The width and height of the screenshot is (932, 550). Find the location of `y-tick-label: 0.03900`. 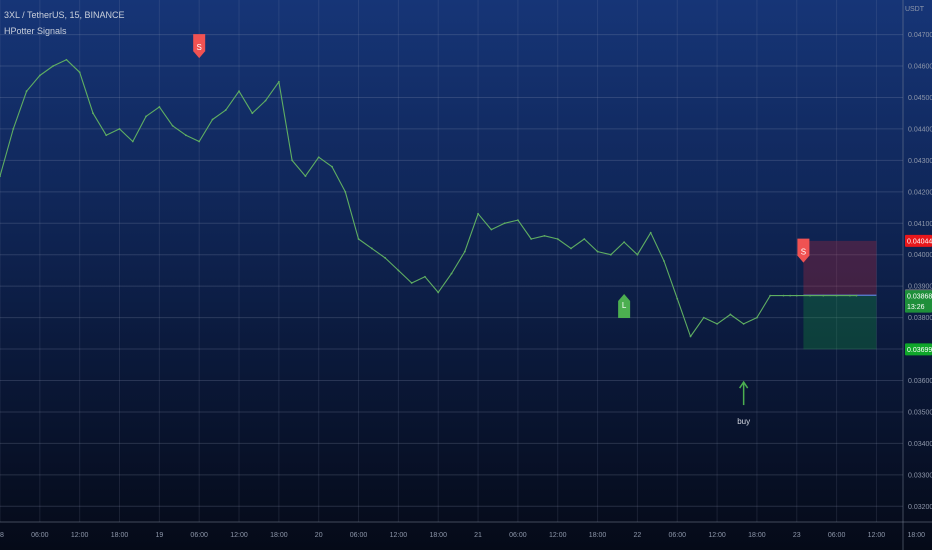

y-tick-label: 0.03900 is located at coordinates (920, 287).